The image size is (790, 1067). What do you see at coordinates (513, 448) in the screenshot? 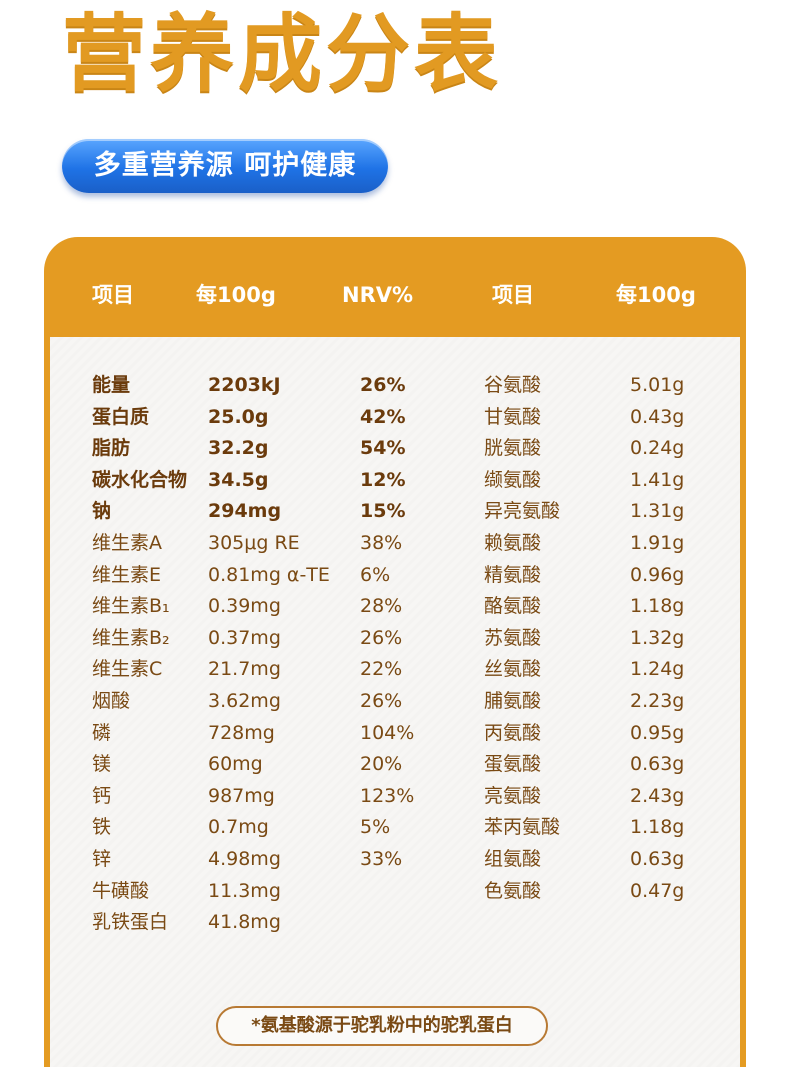
I see `amino-acid-name: 胱氨酸` at bounding box center [513, 448].